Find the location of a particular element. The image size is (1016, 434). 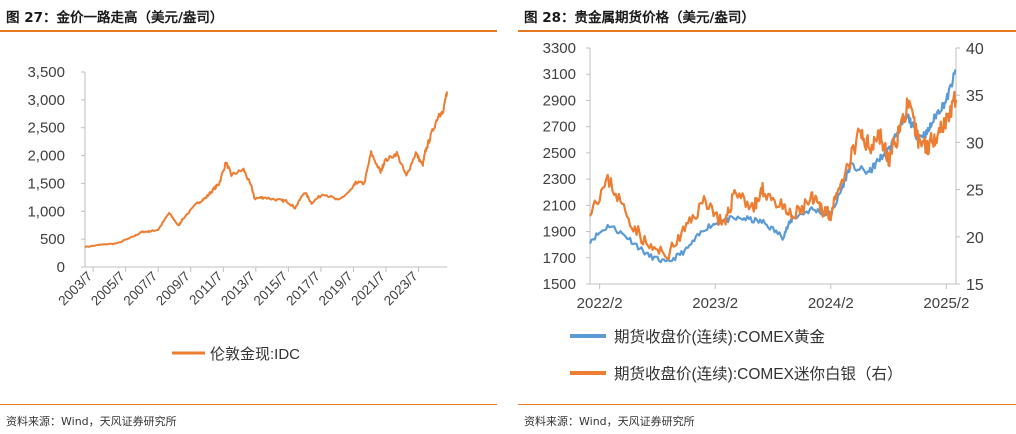

x-tick-label: 2013/7 is located at coordinates (238, 289).